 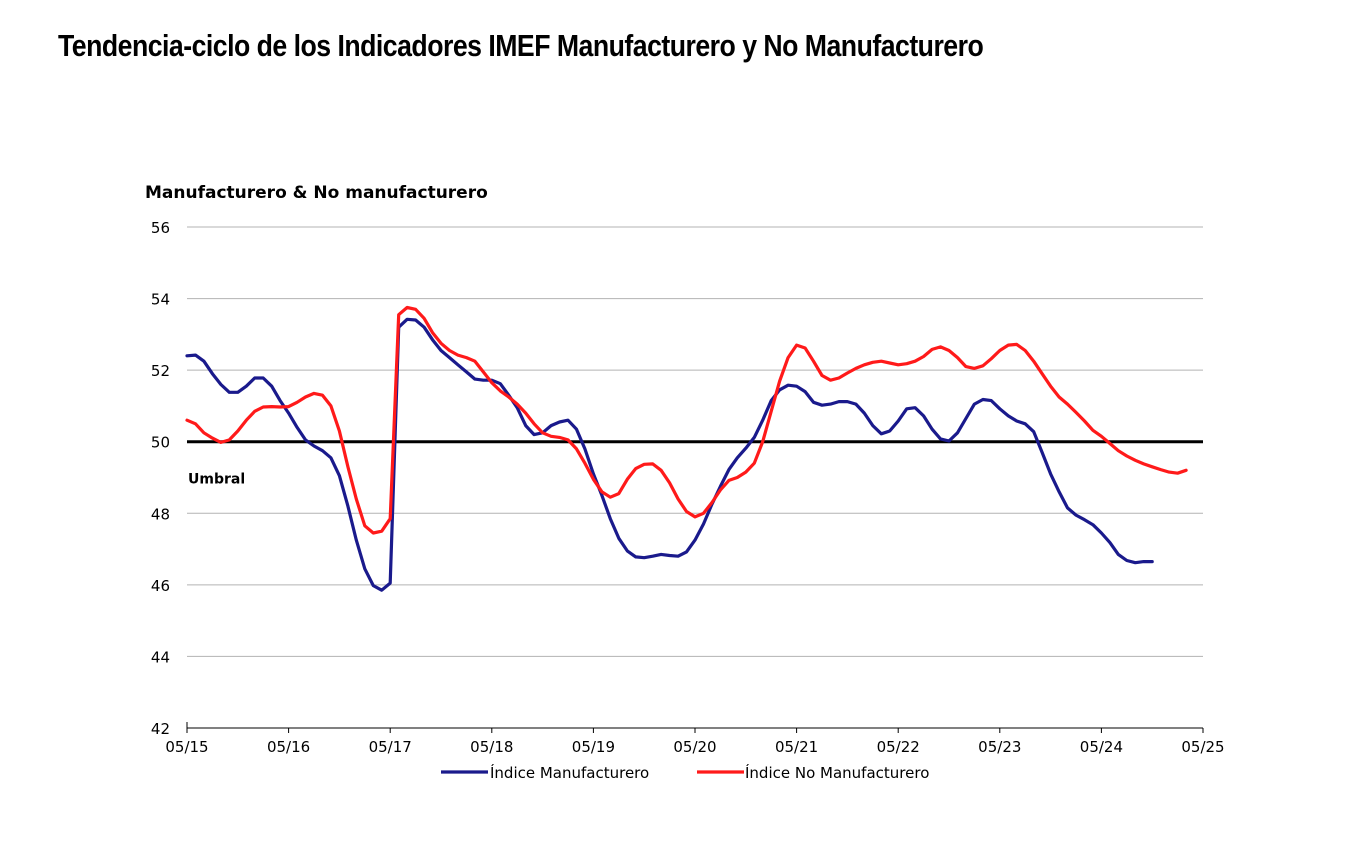 I want to click on x-tick-label: 05/24, so click(x=1101, y=747).